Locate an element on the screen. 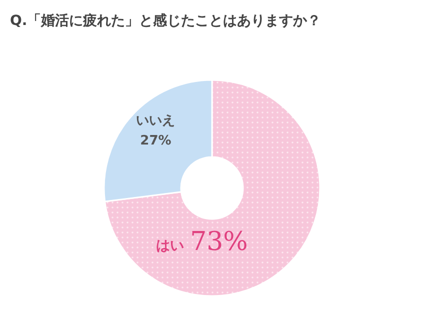 This screenshot has width=432, height=322. data-label: 27% is located at coordinates (156, 140).